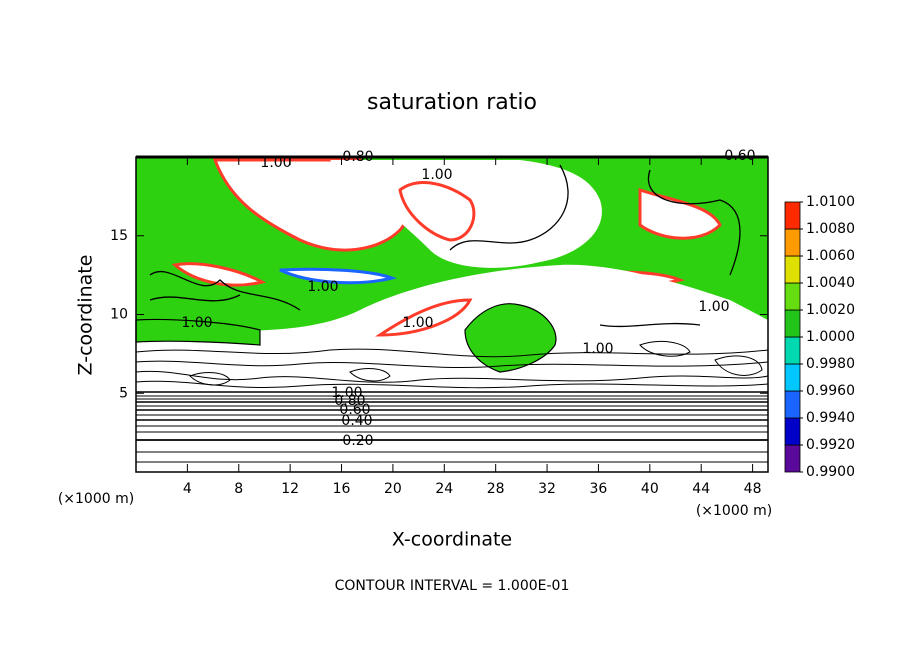 Image resolution: width=904 pixels, height=658 pixels. Describe the element at coordinates (86, 315) in the screenshot. I see `y-axis-label: Z-coordinate` at that location.